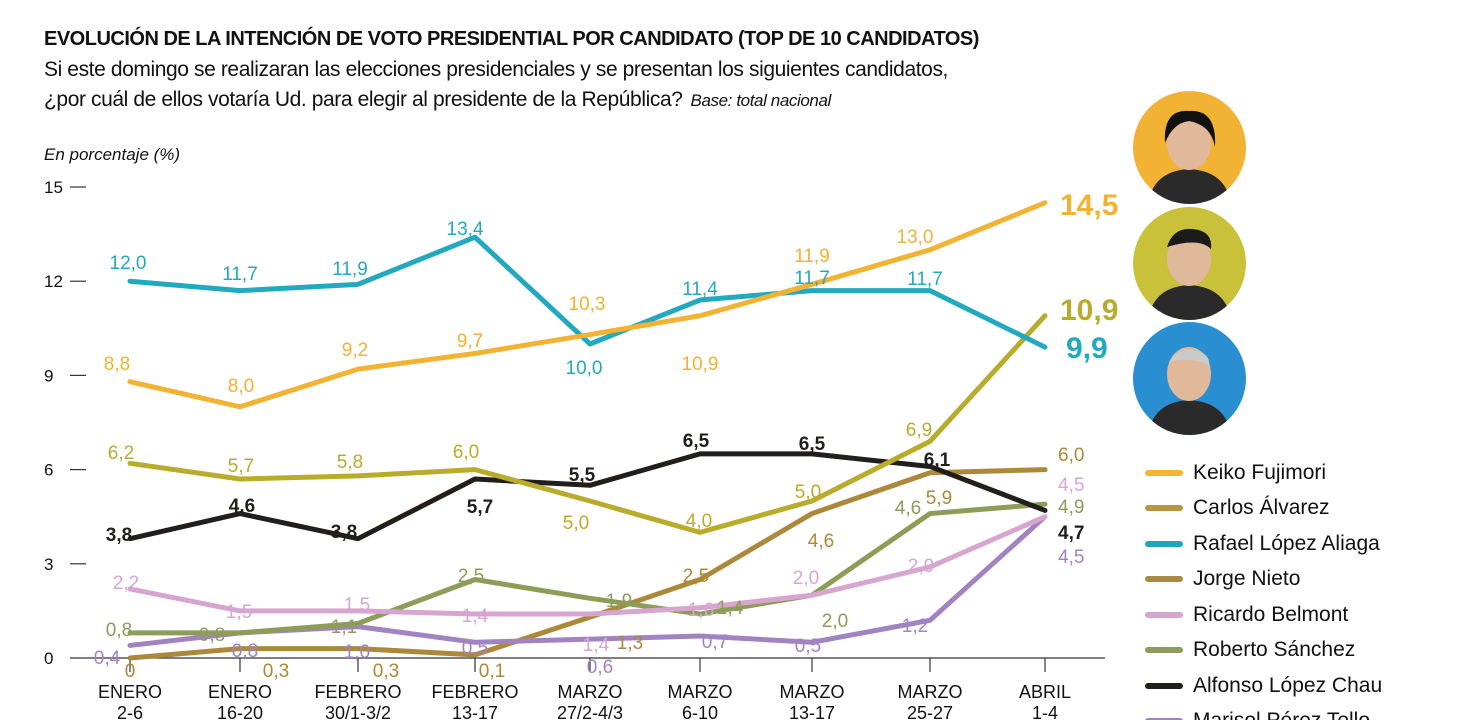  Describe the element at coordinates (700, 364) in the screenshot. I see `data-label: 10,9` at that location.